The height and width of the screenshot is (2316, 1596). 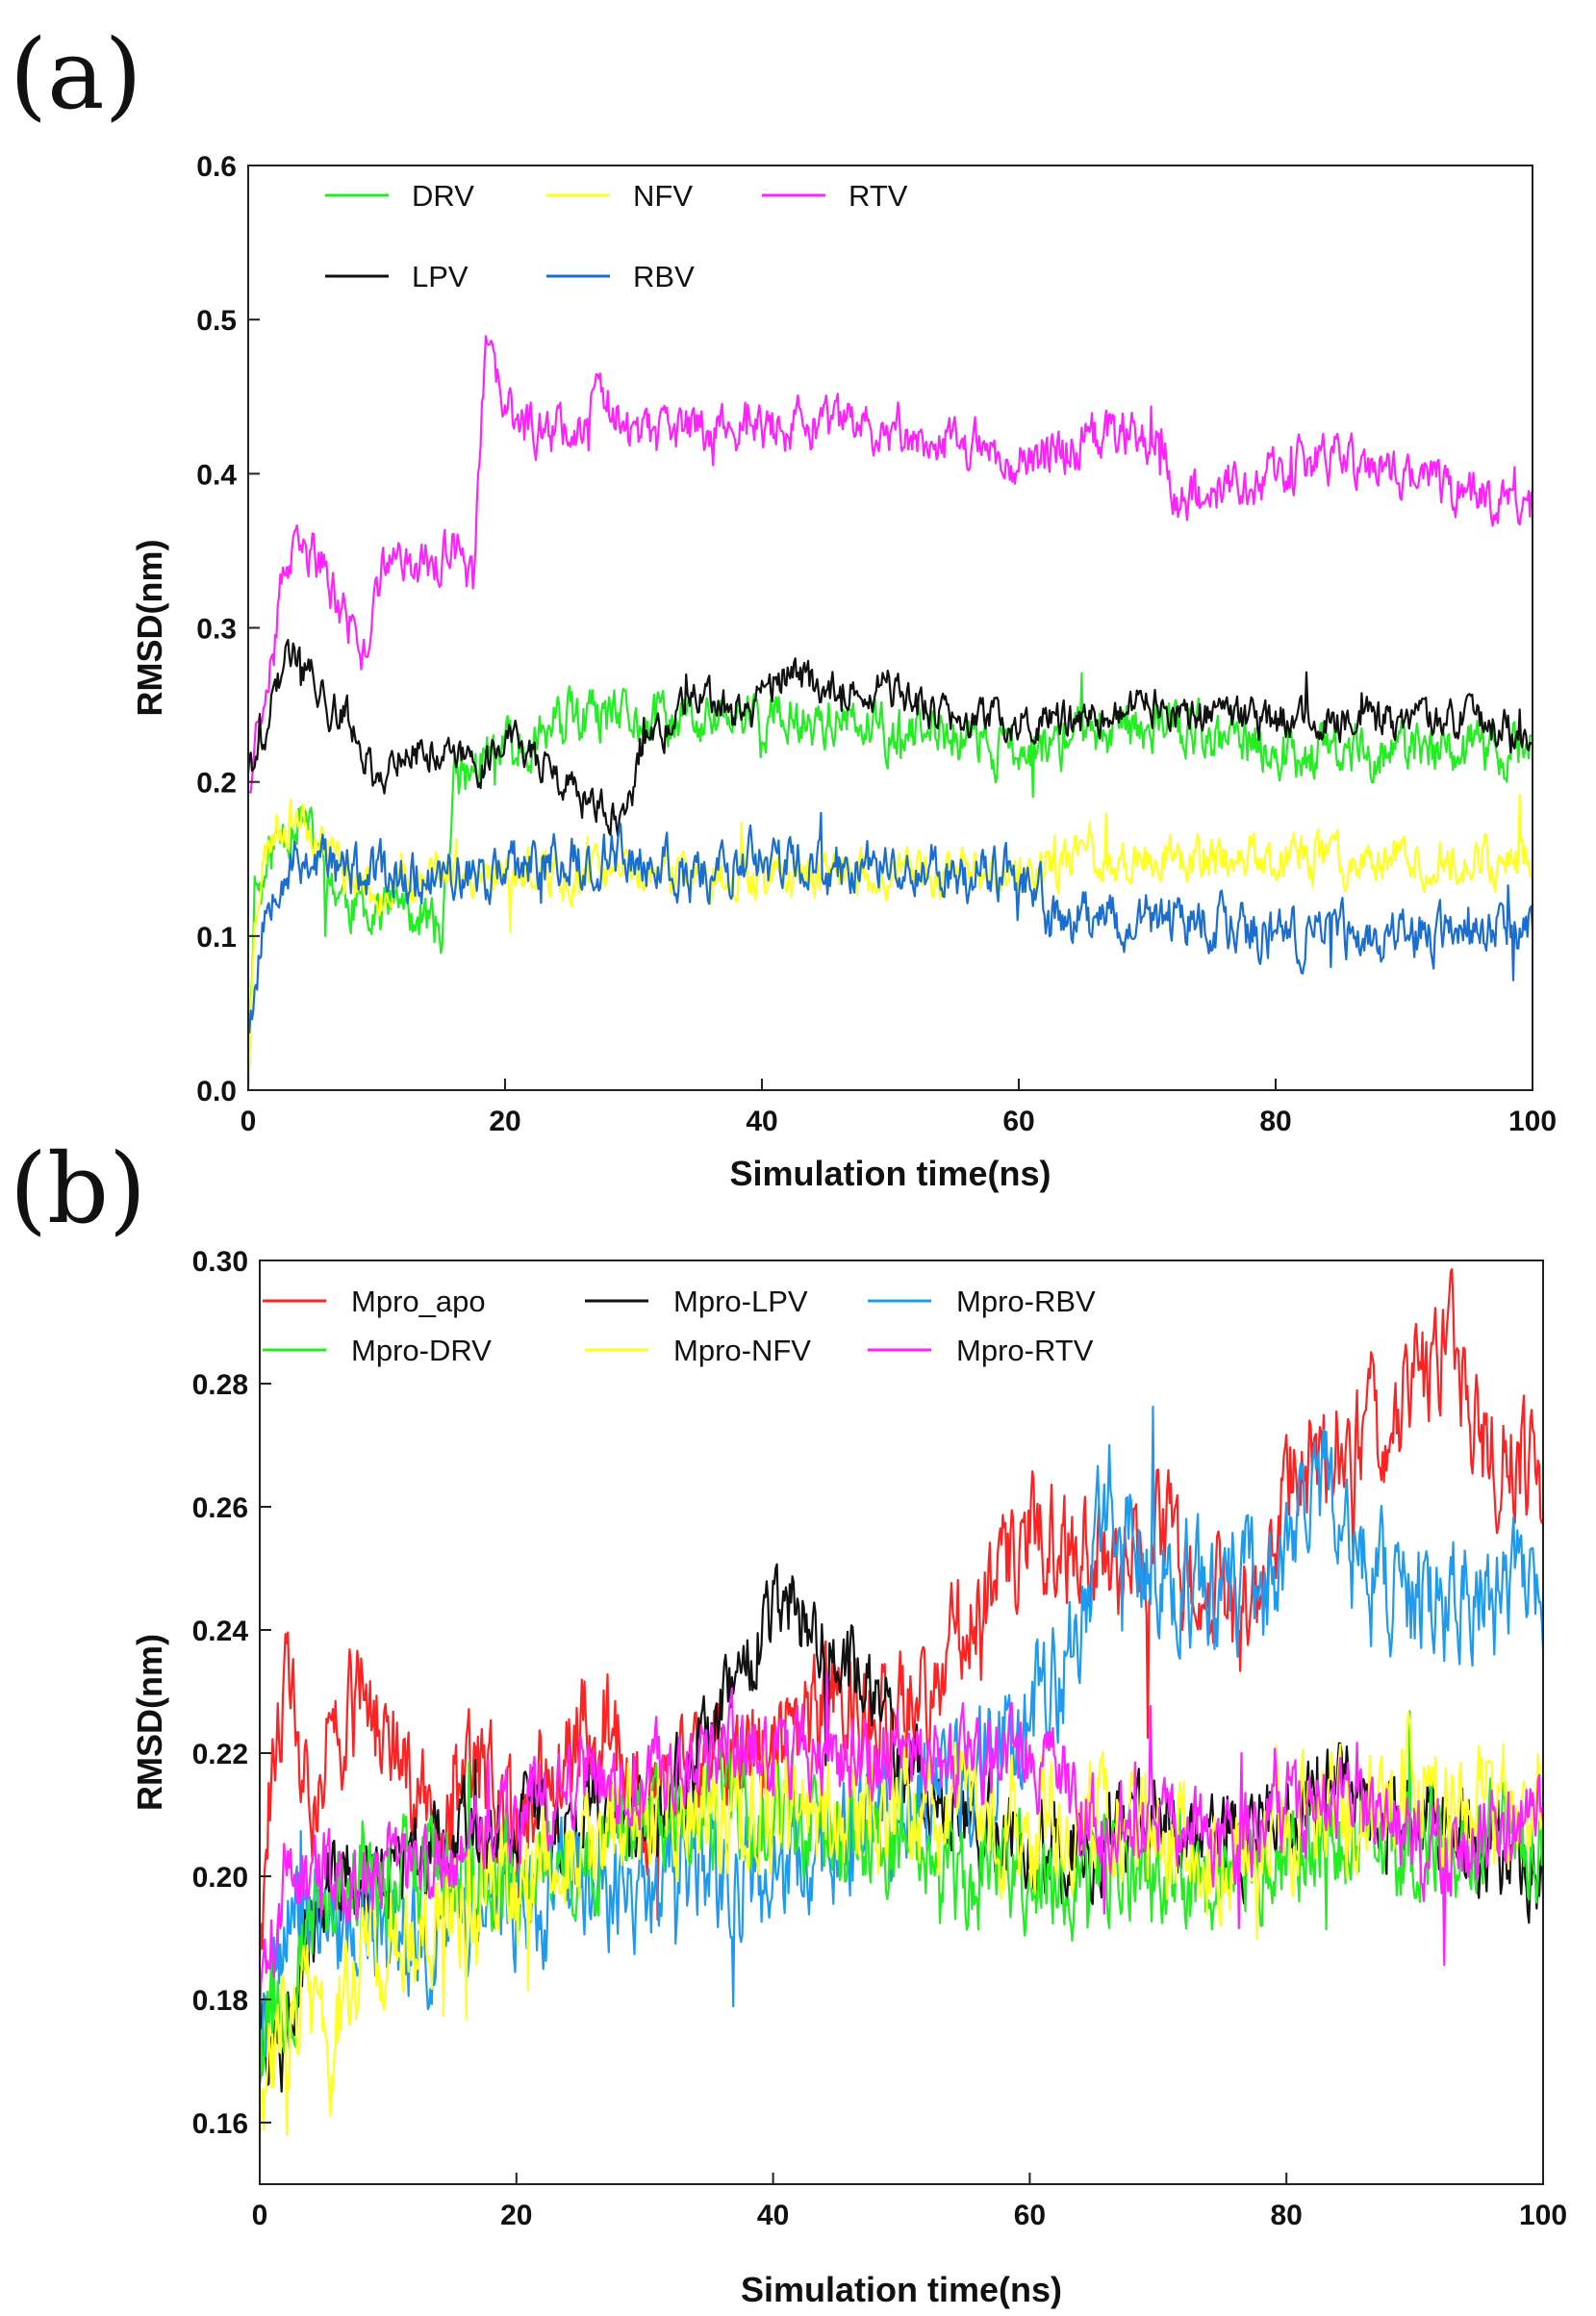 What do you see at coordinates (878, 196) in the screenshot?
I see `legend-label-rtv: RTV` at bounding box center [878, 196].